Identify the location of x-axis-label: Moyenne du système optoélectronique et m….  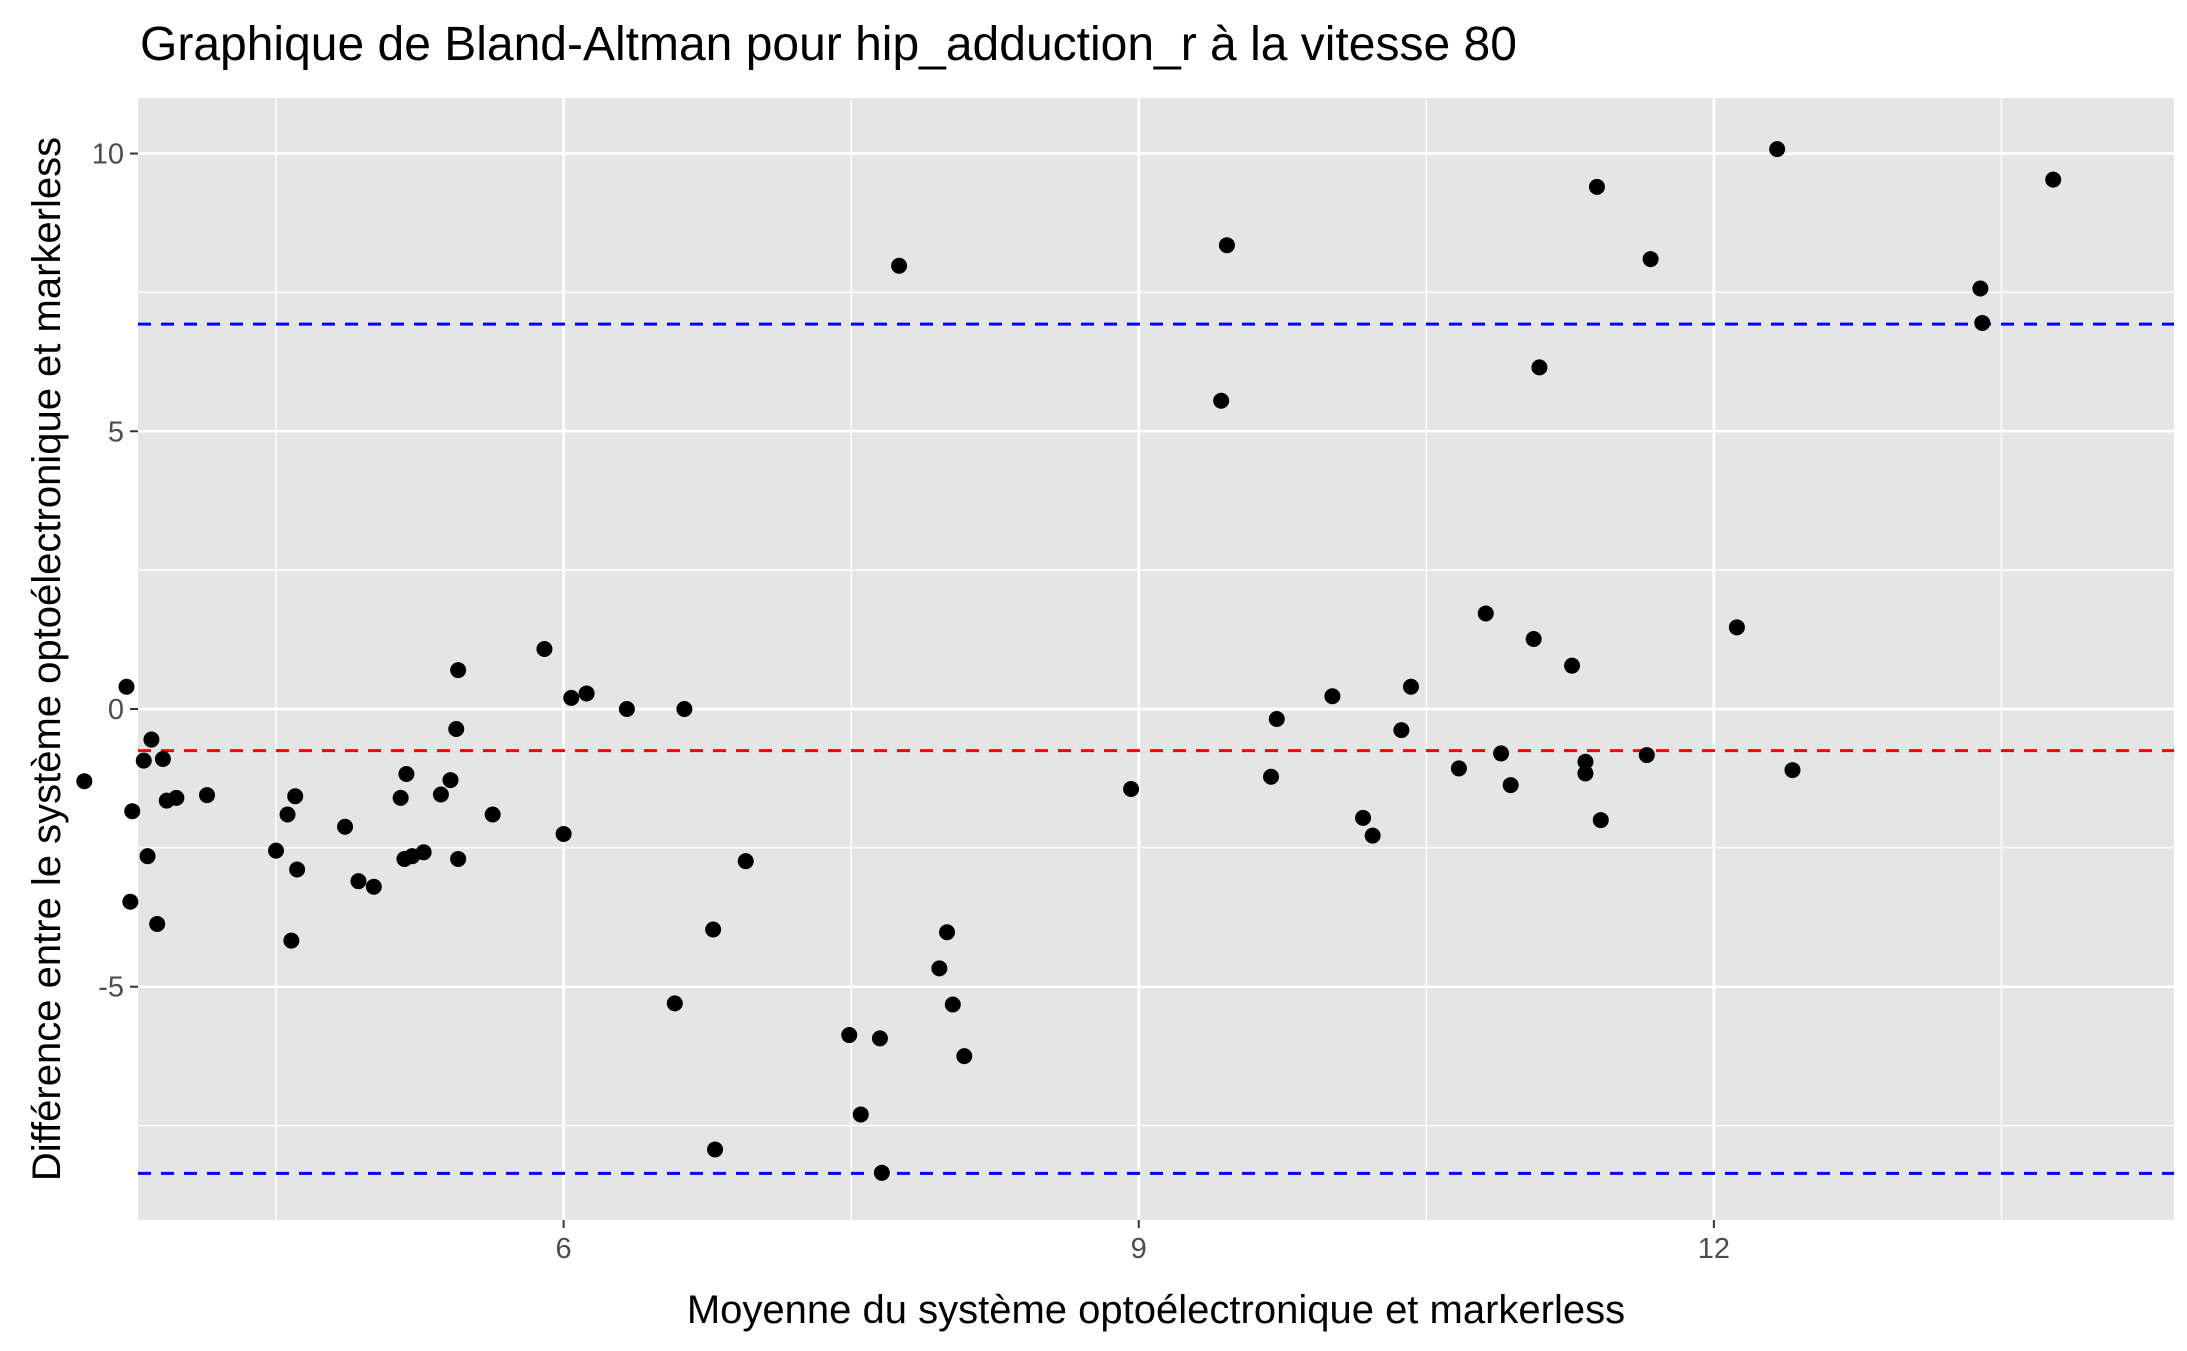
(1156, 1310).